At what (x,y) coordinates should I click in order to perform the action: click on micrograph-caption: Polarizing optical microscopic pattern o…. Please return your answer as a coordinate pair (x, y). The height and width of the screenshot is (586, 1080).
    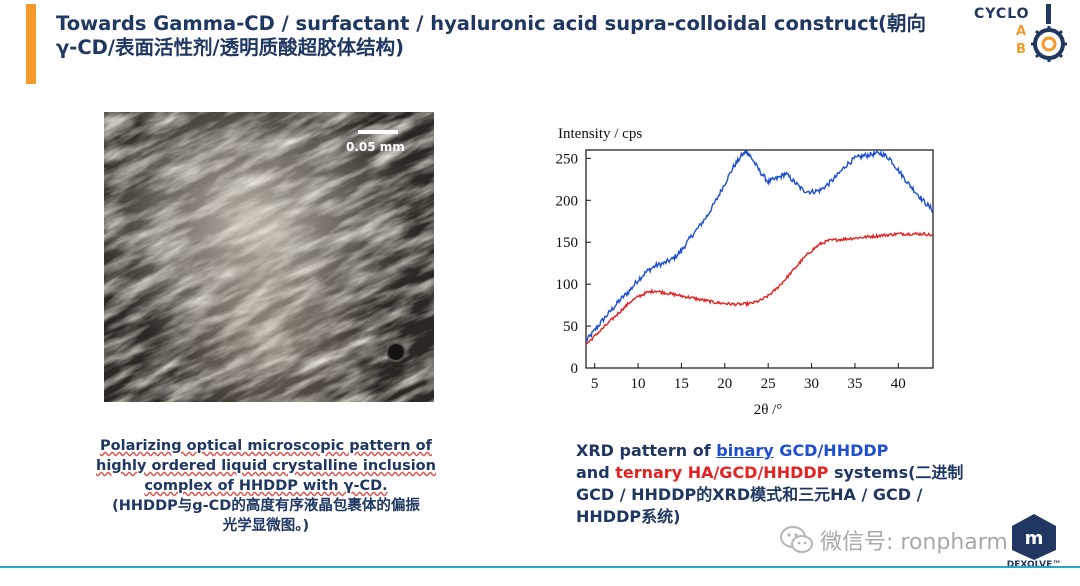
    Looking at the image, I should click on (266, 486).